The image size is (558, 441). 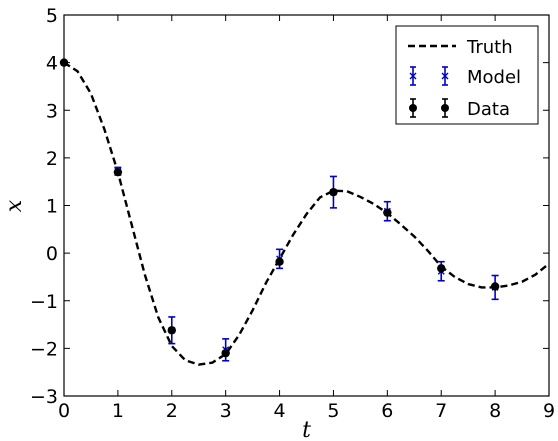 I want to click on x-tick-label: 4, so click(x=280, y=411).